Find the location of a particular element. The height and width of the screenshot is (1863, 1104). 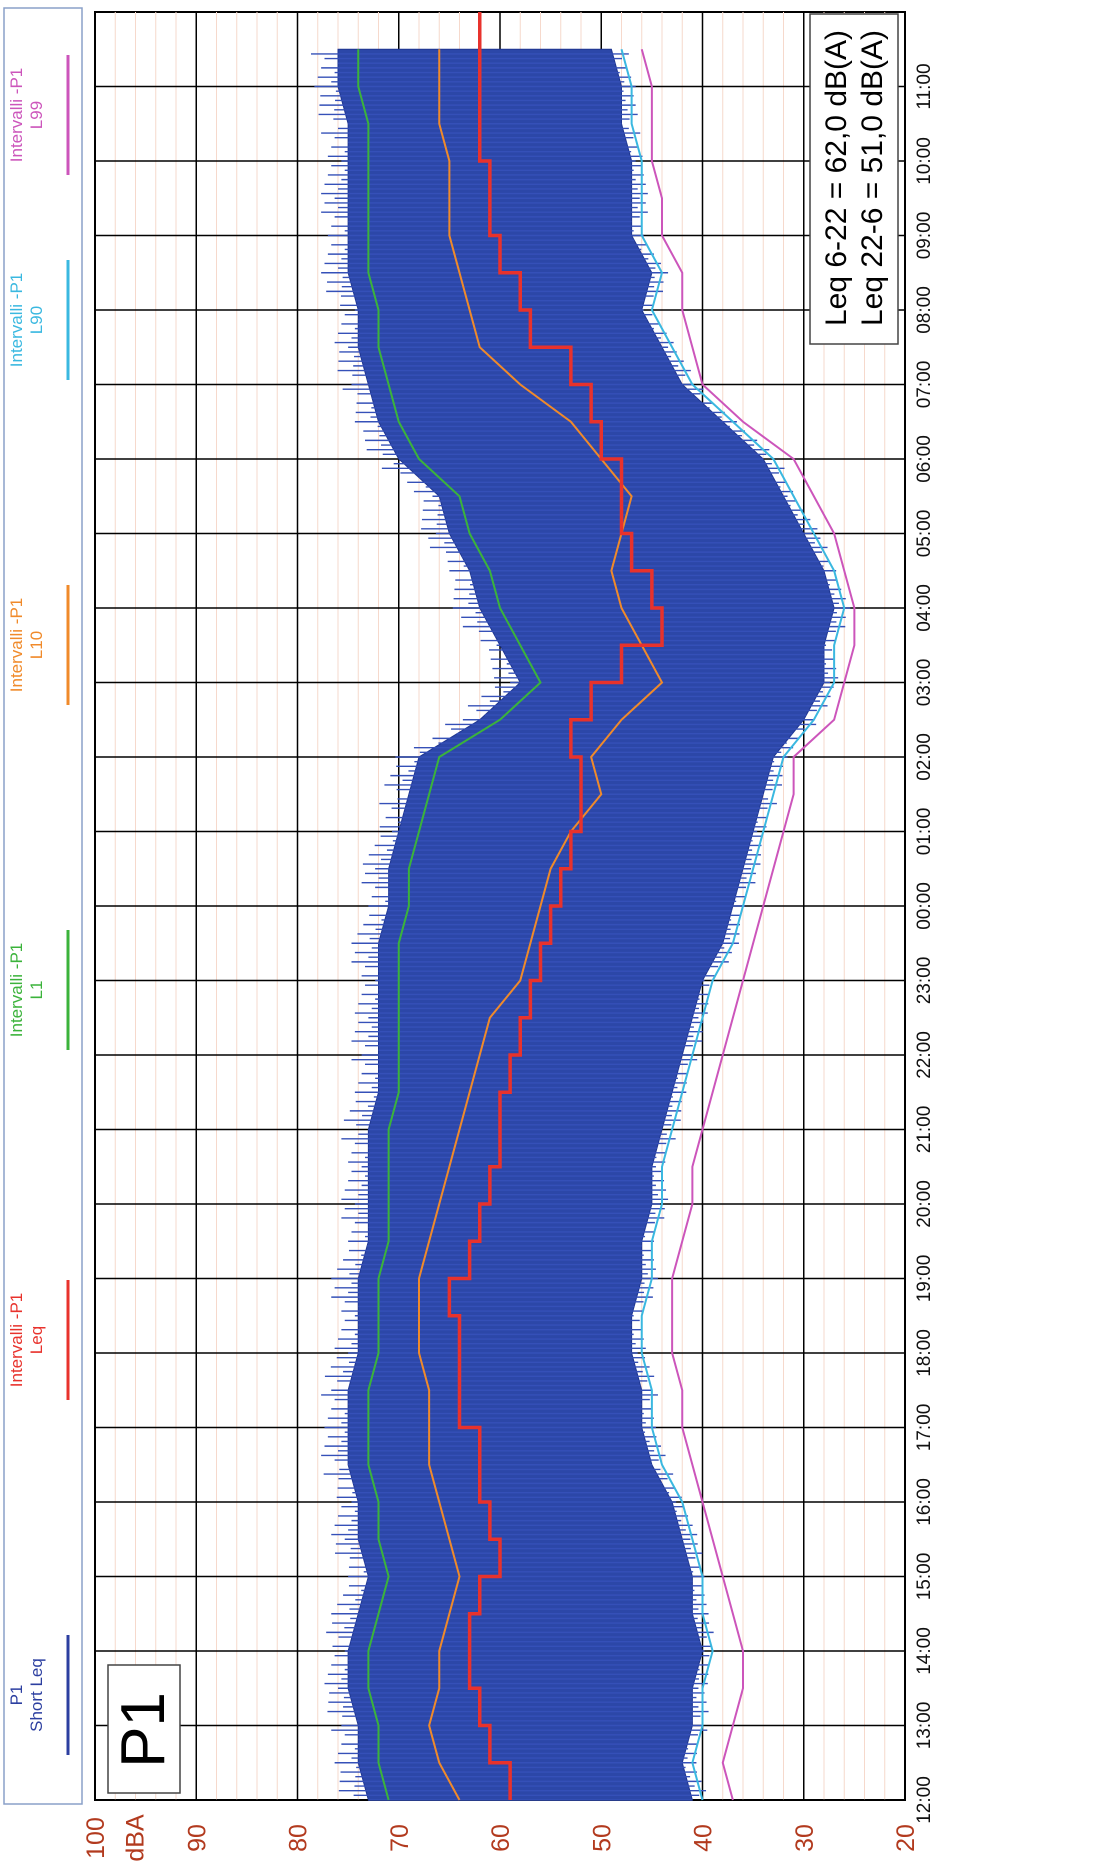

leq-day-text: Leq 6-22 = 62,0 dB(A) is located at coordinates (836, 178).